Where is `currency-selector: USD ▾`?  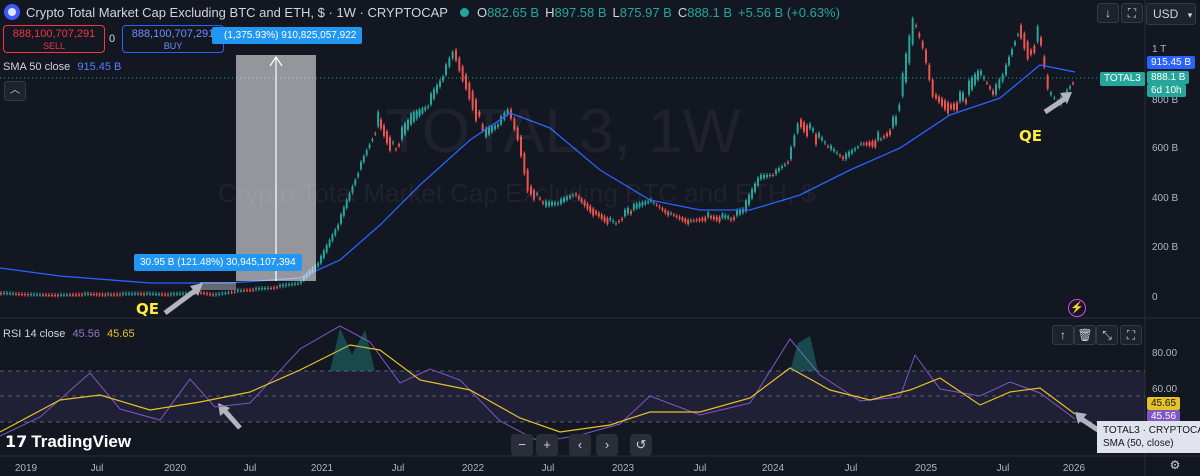 currency-selector: USD ▾ is located at coordinates (1171, 14).